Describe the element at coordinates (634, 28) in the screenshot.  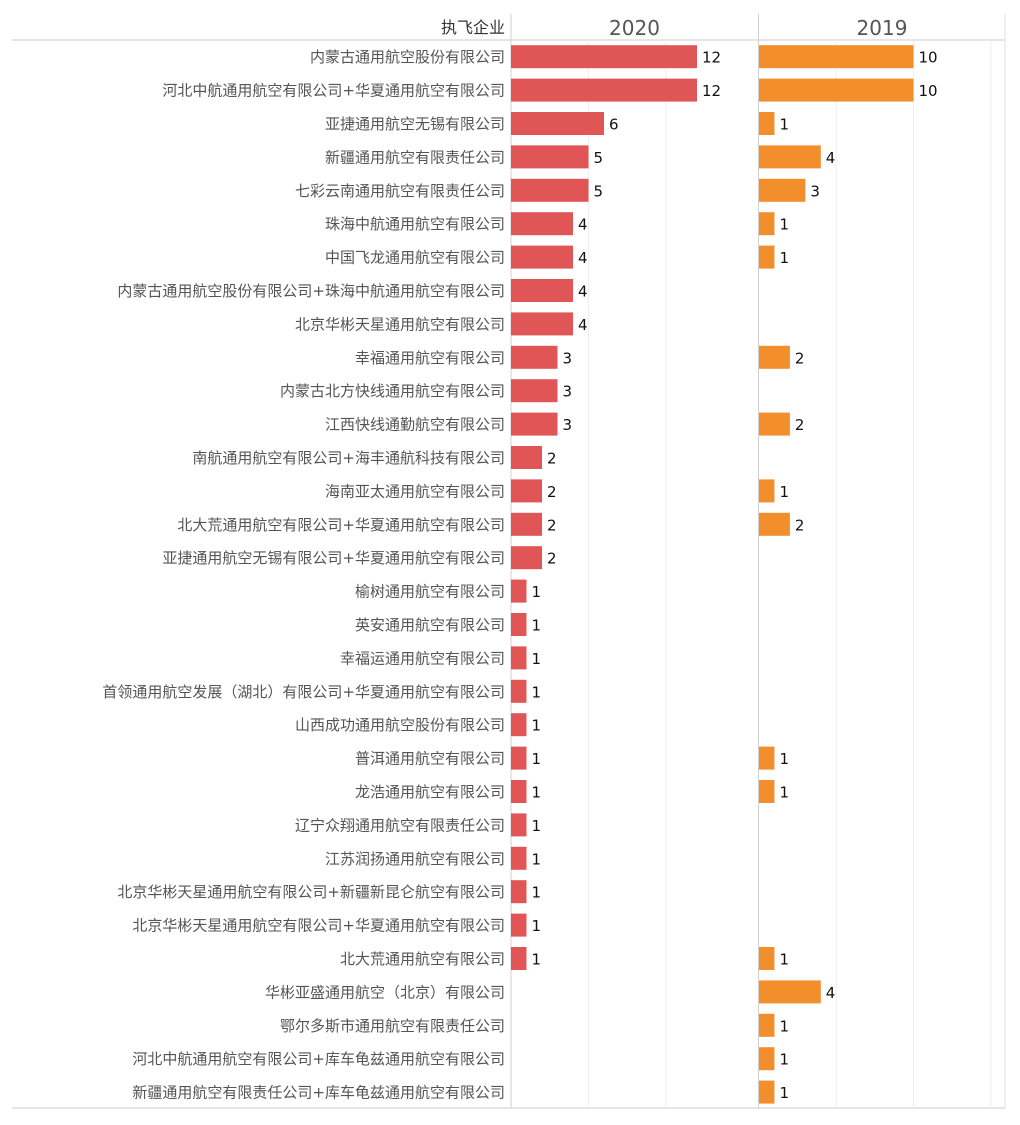
I see `panel-title-2020: 2020` at that location.